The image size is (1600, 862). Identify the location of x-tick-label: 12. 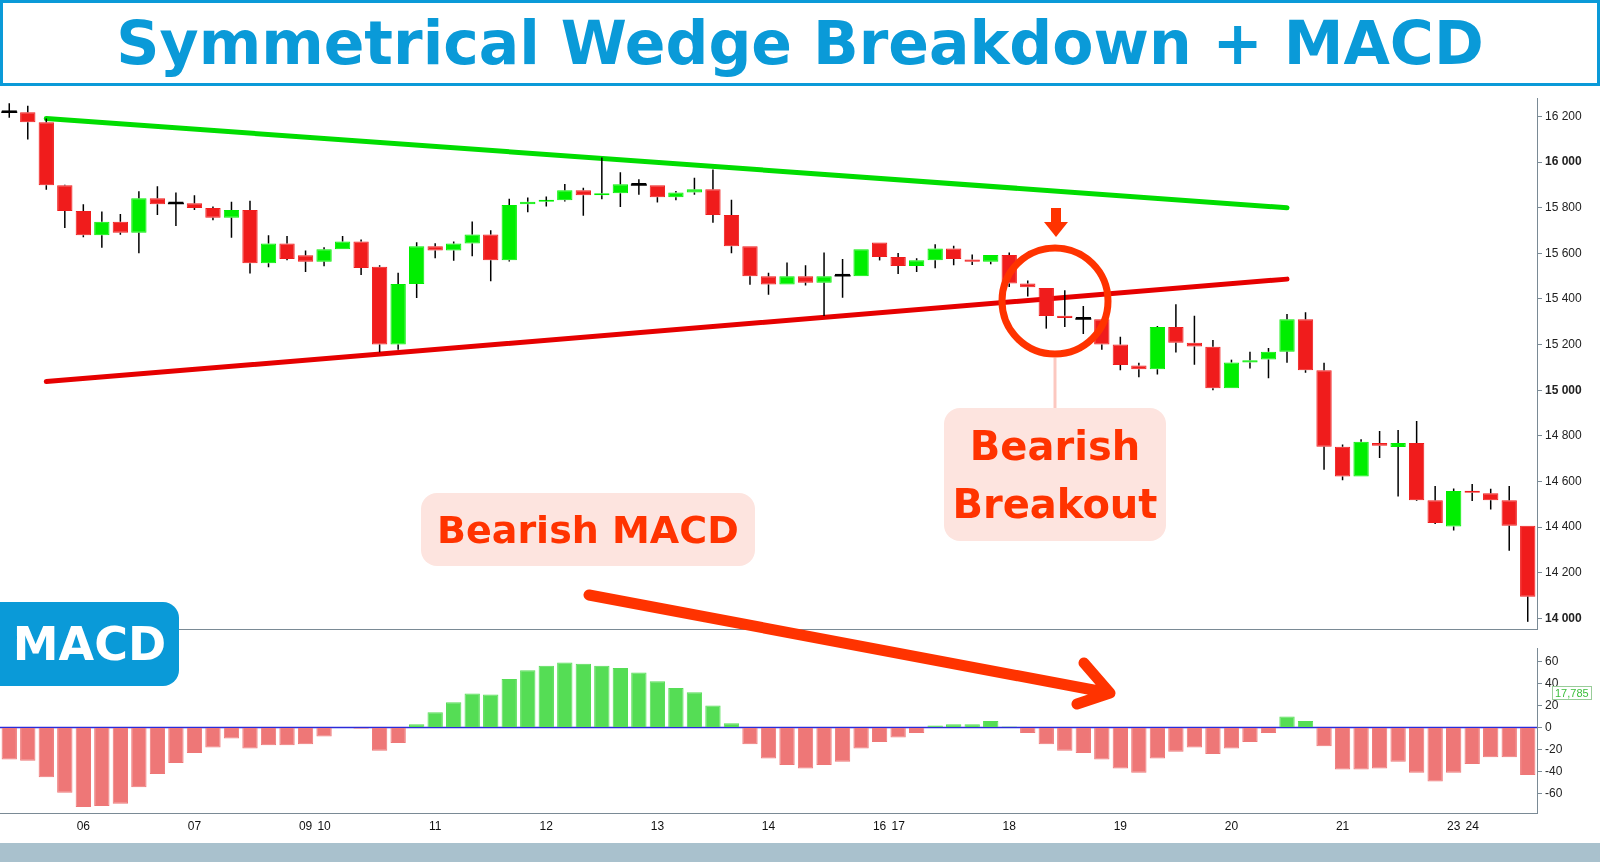
(546, 826).